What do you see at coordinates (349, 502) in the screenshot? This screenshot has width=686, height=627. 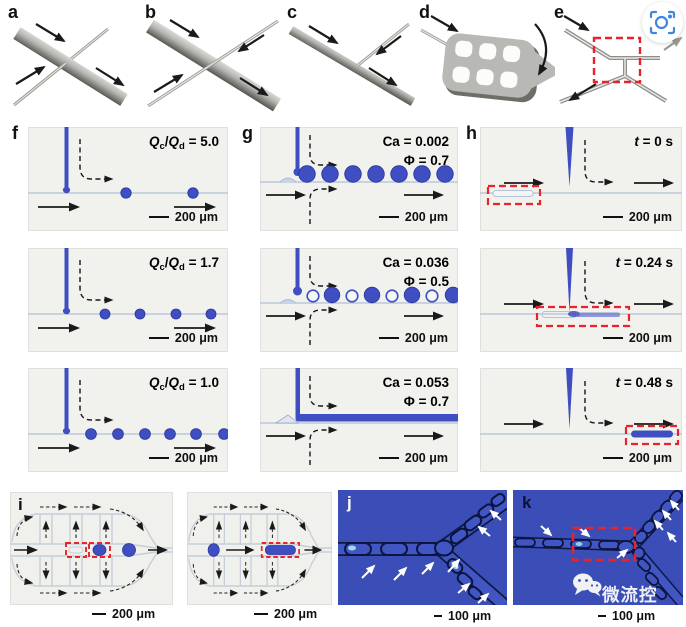 I see `panel-label-j: j` at bounding box center [349, 502].